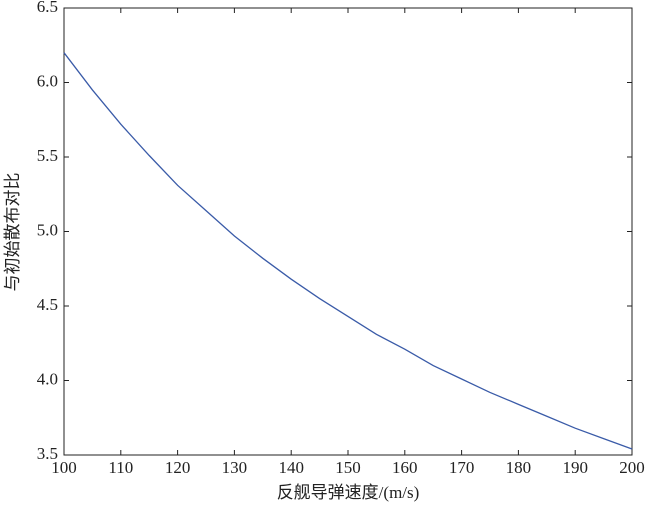 Image resolution: width=650 pixels, height=509 pixels. What do you see at coordinates (291, 467) in the screenshot?
I see `x-tick-label: 140` at bounding box center [291, 467].